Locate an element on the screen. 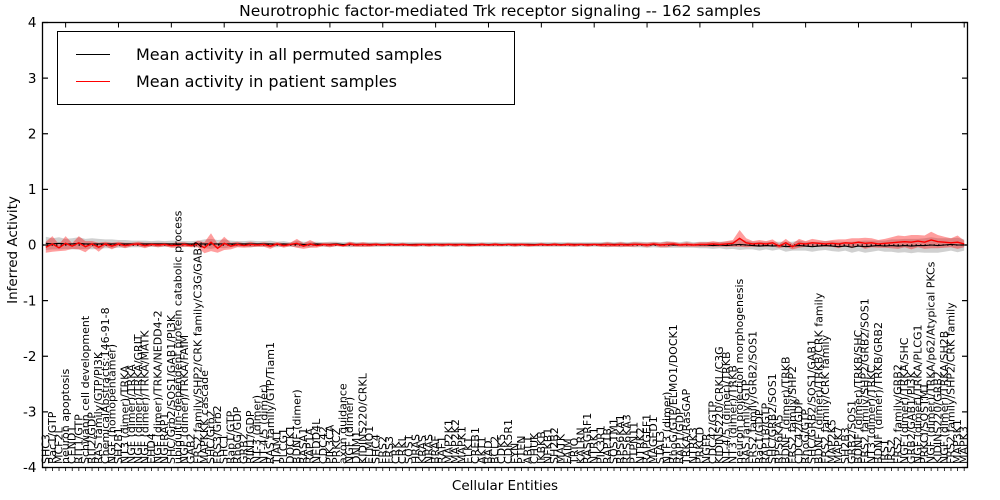 This screenshot has height=500, width=1000. y-tick-label: 0 is located at coordinates (32, 246).